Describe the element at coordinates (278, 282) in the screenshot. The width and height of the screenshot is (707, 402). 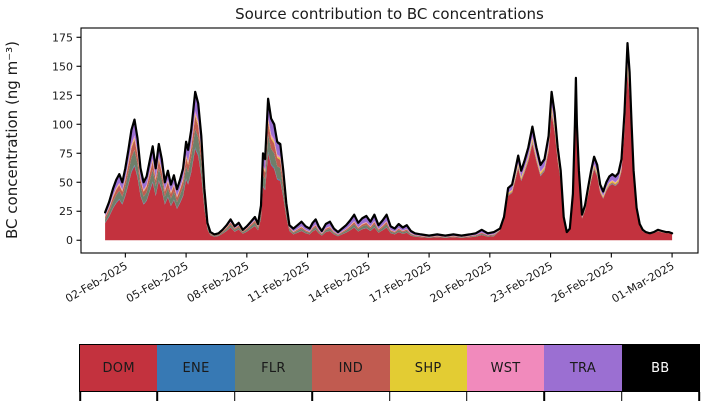
I see `x-tick-label: 11-Feb-2025` at that location.